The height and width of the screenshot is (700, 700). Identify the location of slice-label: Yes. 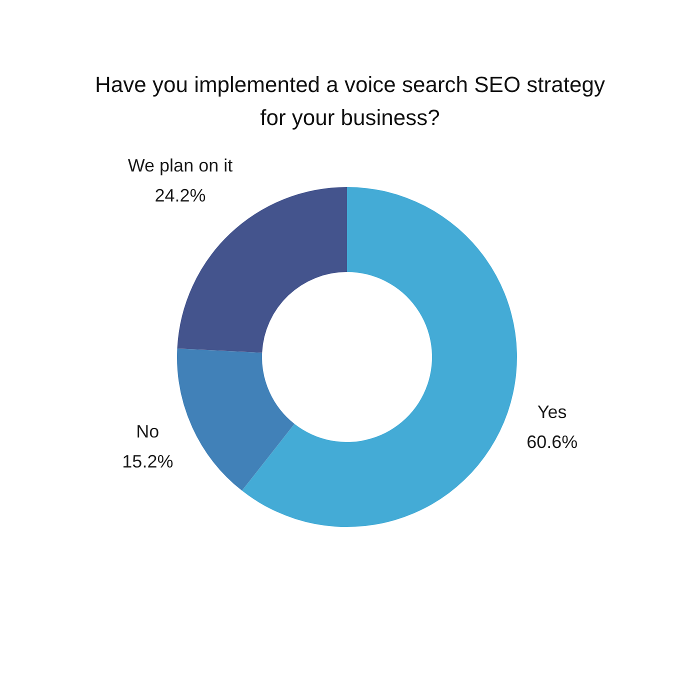
(552, 412).